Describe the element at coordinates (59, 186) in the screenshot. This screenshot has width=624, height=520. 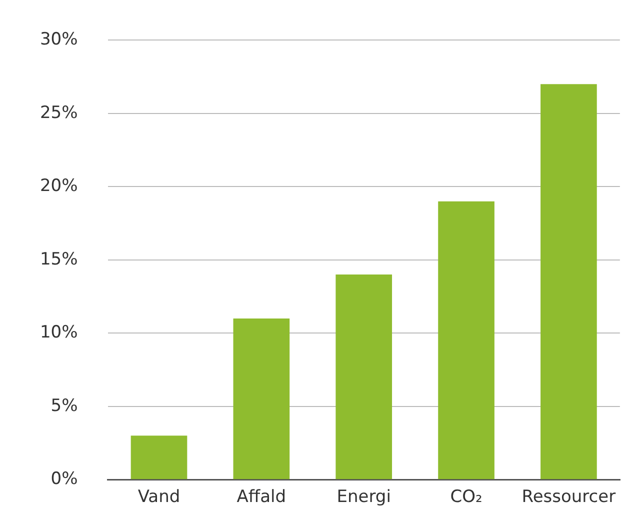
I see `y-tick-label: 20%` at that location.